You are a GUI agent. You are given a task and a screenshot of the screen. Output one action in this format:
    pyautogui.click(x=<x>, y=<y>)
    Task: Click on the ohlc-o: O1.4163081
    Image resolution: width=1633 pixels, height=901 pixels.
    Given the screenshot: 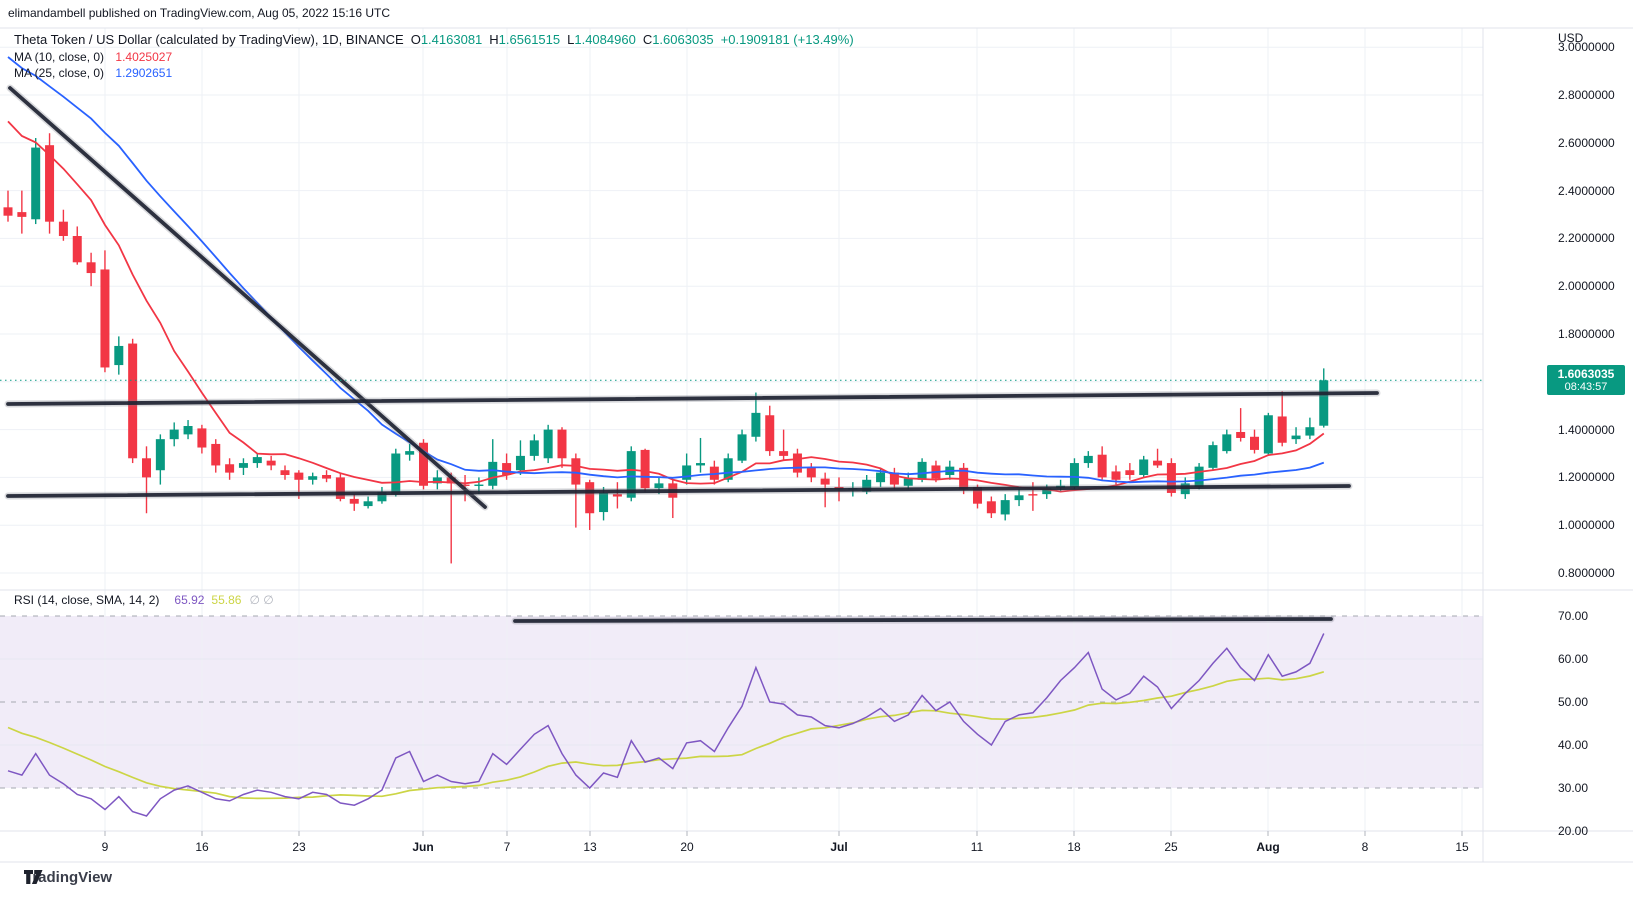 What is the action you would take?
    pyautogui.click(x=447, y=39)
    